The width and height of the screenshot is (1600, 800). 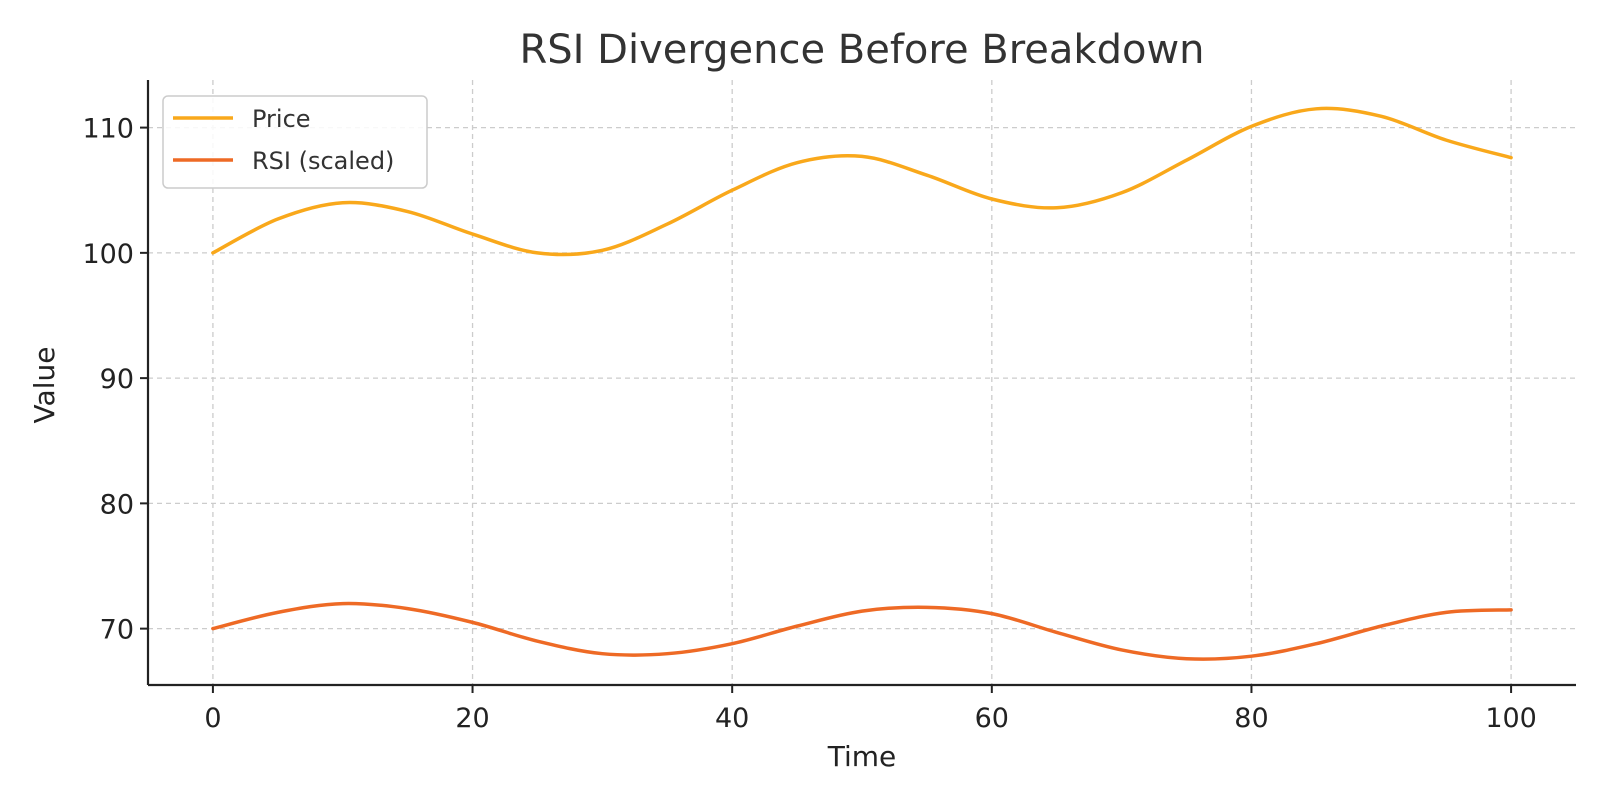 I want to click on x-tick-label: 80, so click(x=1251, y=718).